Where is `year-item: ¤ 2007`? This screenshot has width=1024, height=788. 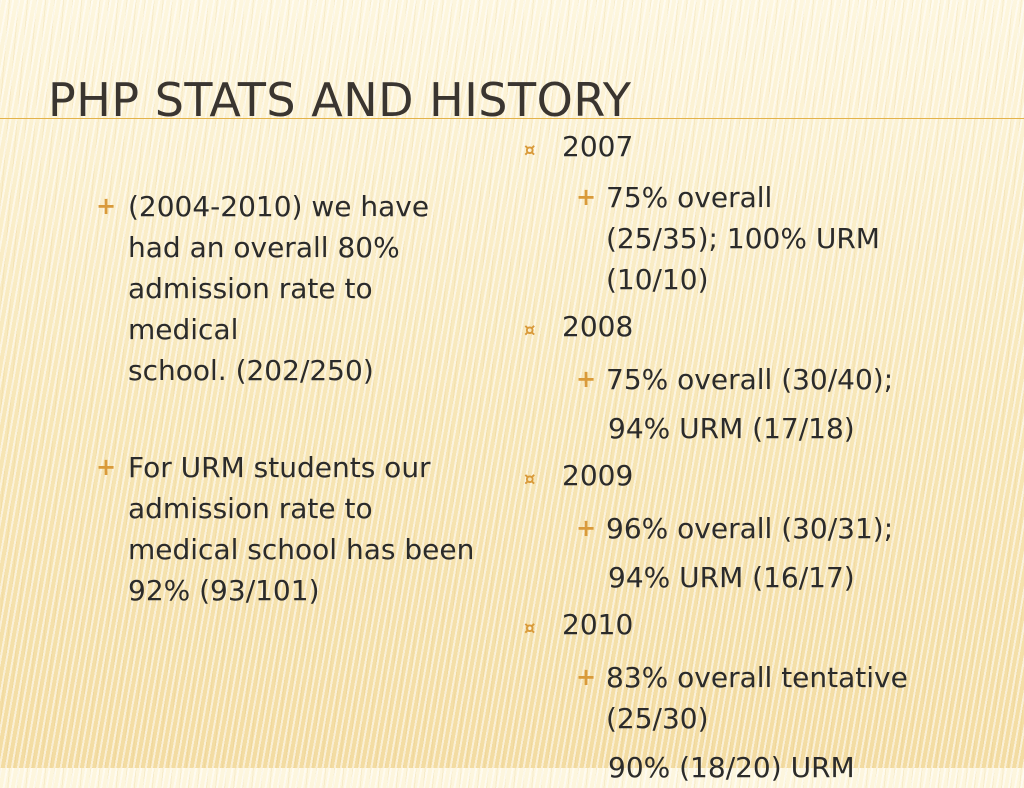
year-item: ¤ 2007 is located at coordinates (774, 148).